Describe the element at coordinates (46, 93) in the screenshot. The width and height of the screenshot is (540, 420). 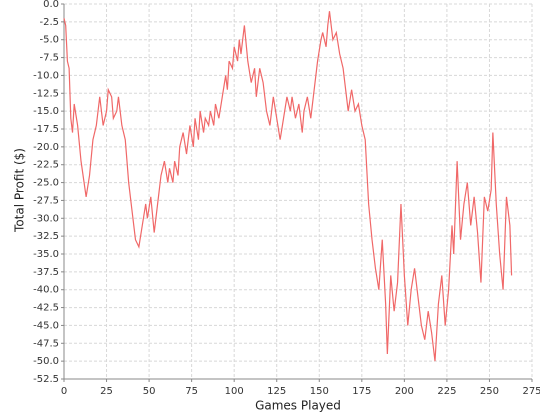
I see `y-tick-label: -12.5` at that location.